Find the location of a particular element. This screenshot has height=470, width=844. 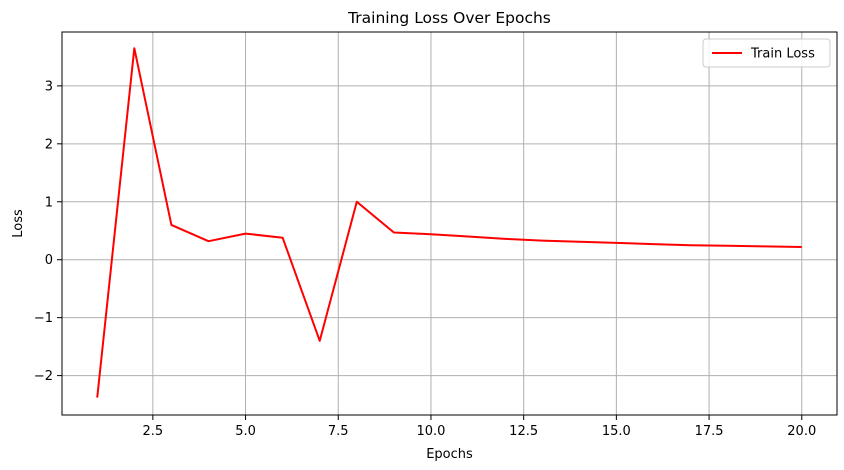

x-tick-label: 2.5 is located at coordinates (153, 431).